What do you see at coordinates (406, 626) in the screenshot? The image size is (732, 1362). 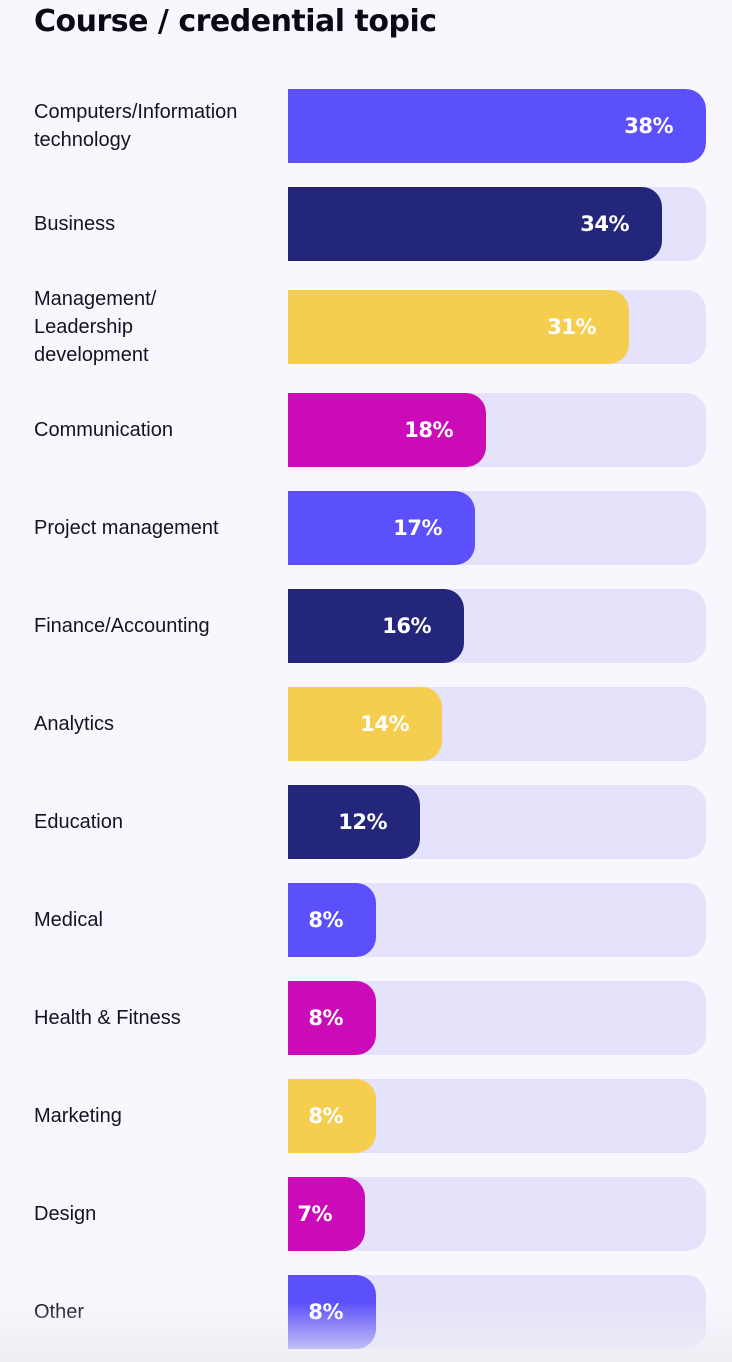 I see `data-label: 16%` at bounding box center [406, 626].